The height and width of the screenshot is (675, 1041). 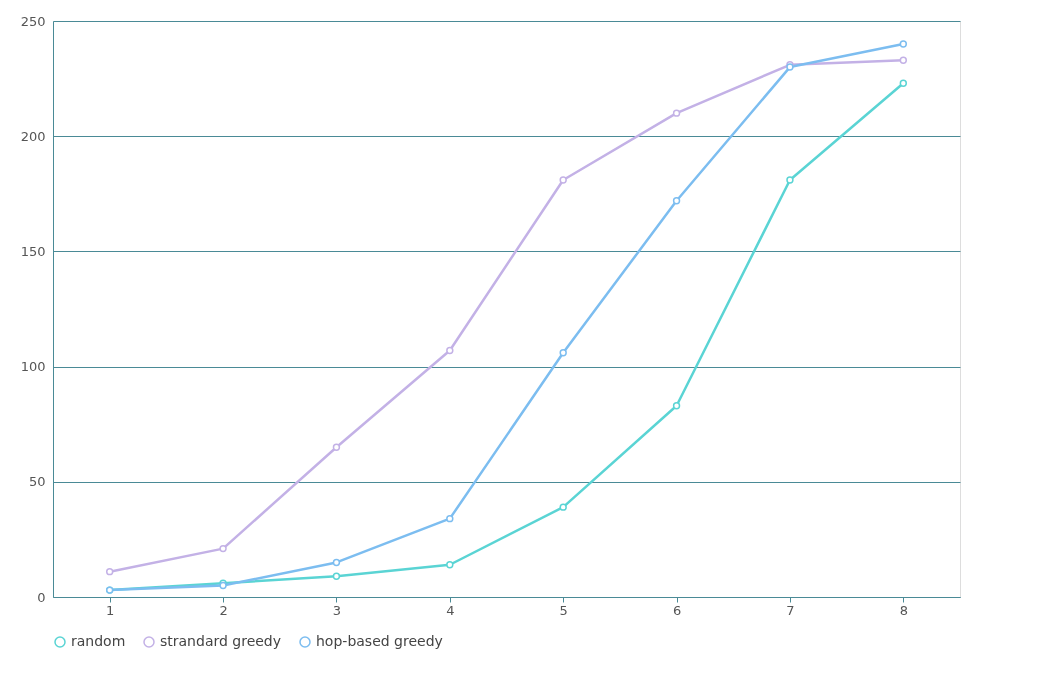 I want to click on x-tick-label: 7, so click(x=790, y=610).